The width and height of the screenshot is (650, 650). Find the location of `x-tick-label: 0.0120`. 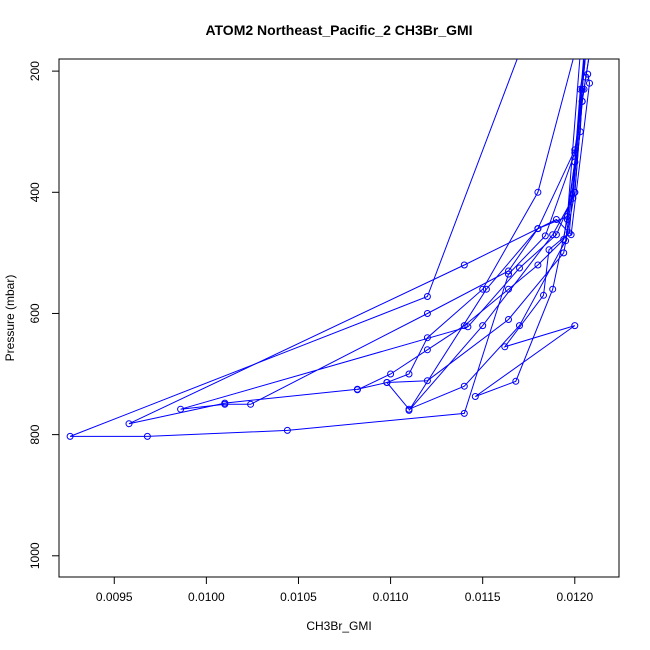

x-tick-label: 0.0120 is located at coordinates (574, 597).